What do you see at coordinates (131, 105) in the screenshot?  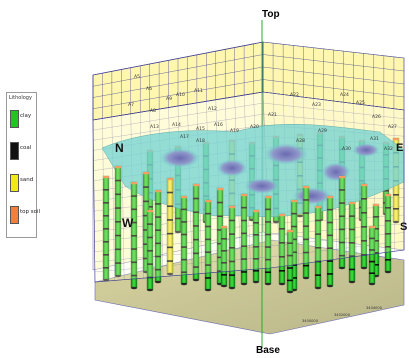 I see `borehole-label: A7` at bounding box center [131, 105].